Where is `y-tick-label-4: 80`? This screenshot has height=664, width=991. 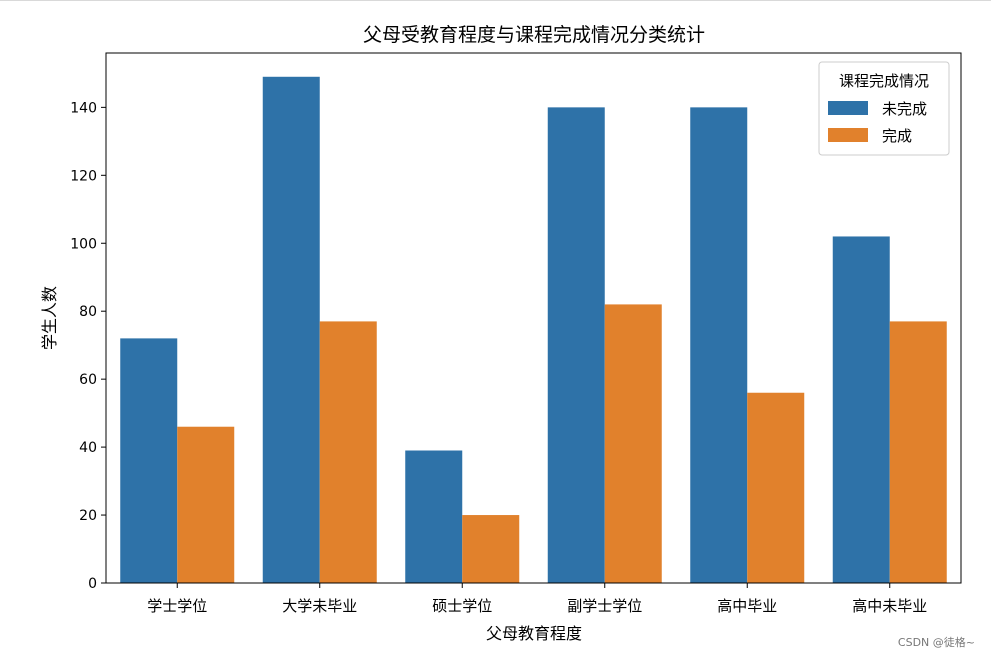 y-tick-label-4: 80 is located at coordinates (88, 312).